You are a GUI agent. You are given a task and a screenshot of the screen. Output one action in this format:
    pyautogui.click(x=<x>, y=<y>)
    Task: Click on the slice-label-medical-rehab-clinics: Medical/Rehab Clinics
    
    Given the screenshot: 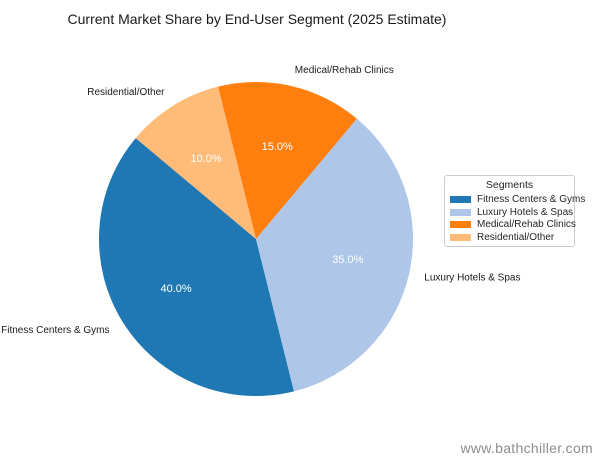 What is the action you would take?
    pyautogui.click(x=344, y=70)
    